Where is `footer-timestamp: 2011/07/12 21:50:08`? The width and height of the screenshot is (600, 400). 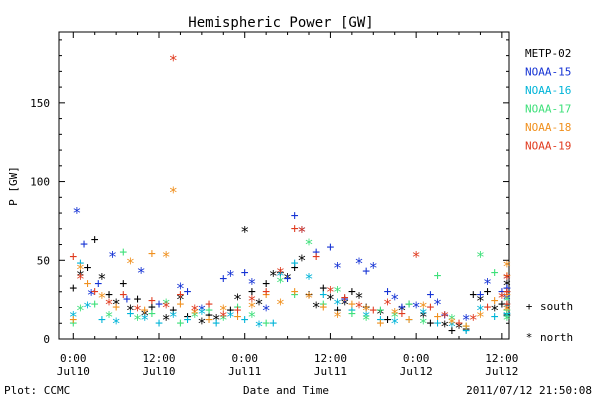 footer-timestamp: 2011/07/12 21:50:08 is located at coordinates (529, 390).